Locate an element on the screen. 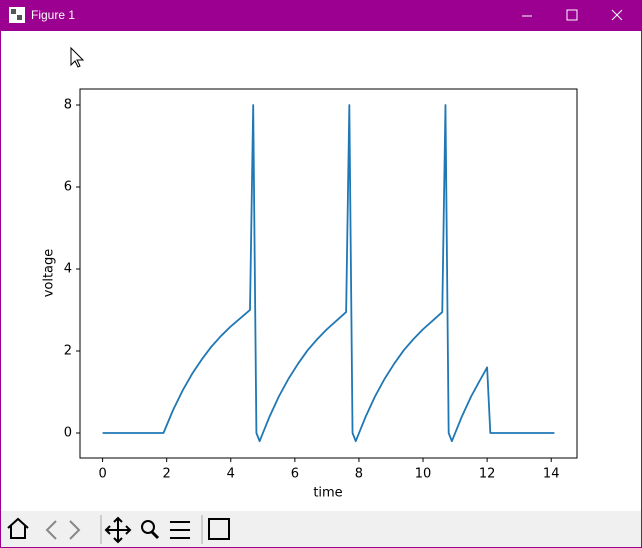 The image size is (642, 548). maximize-button is located at coordinates (572, 15).